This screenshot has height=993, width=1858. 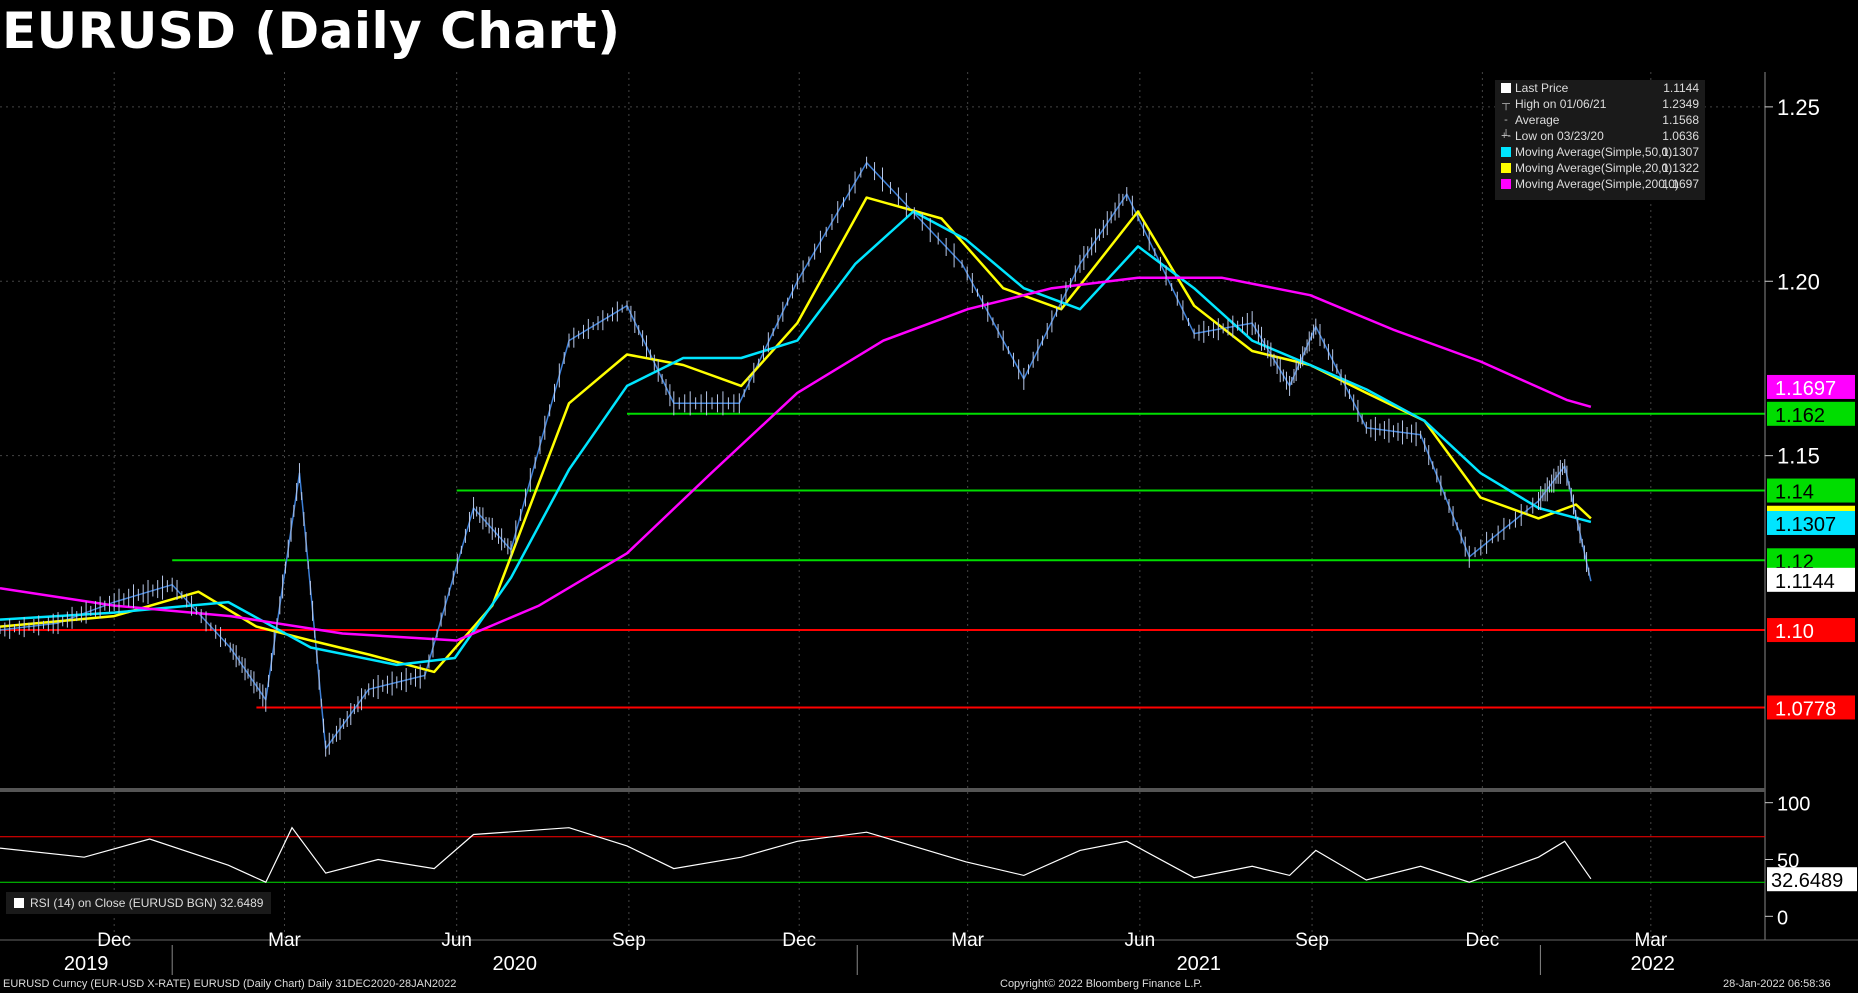 I want to click on legend-row: Moving Average(Simple,20,0) 1.1322, so click(x=1600, y=168).